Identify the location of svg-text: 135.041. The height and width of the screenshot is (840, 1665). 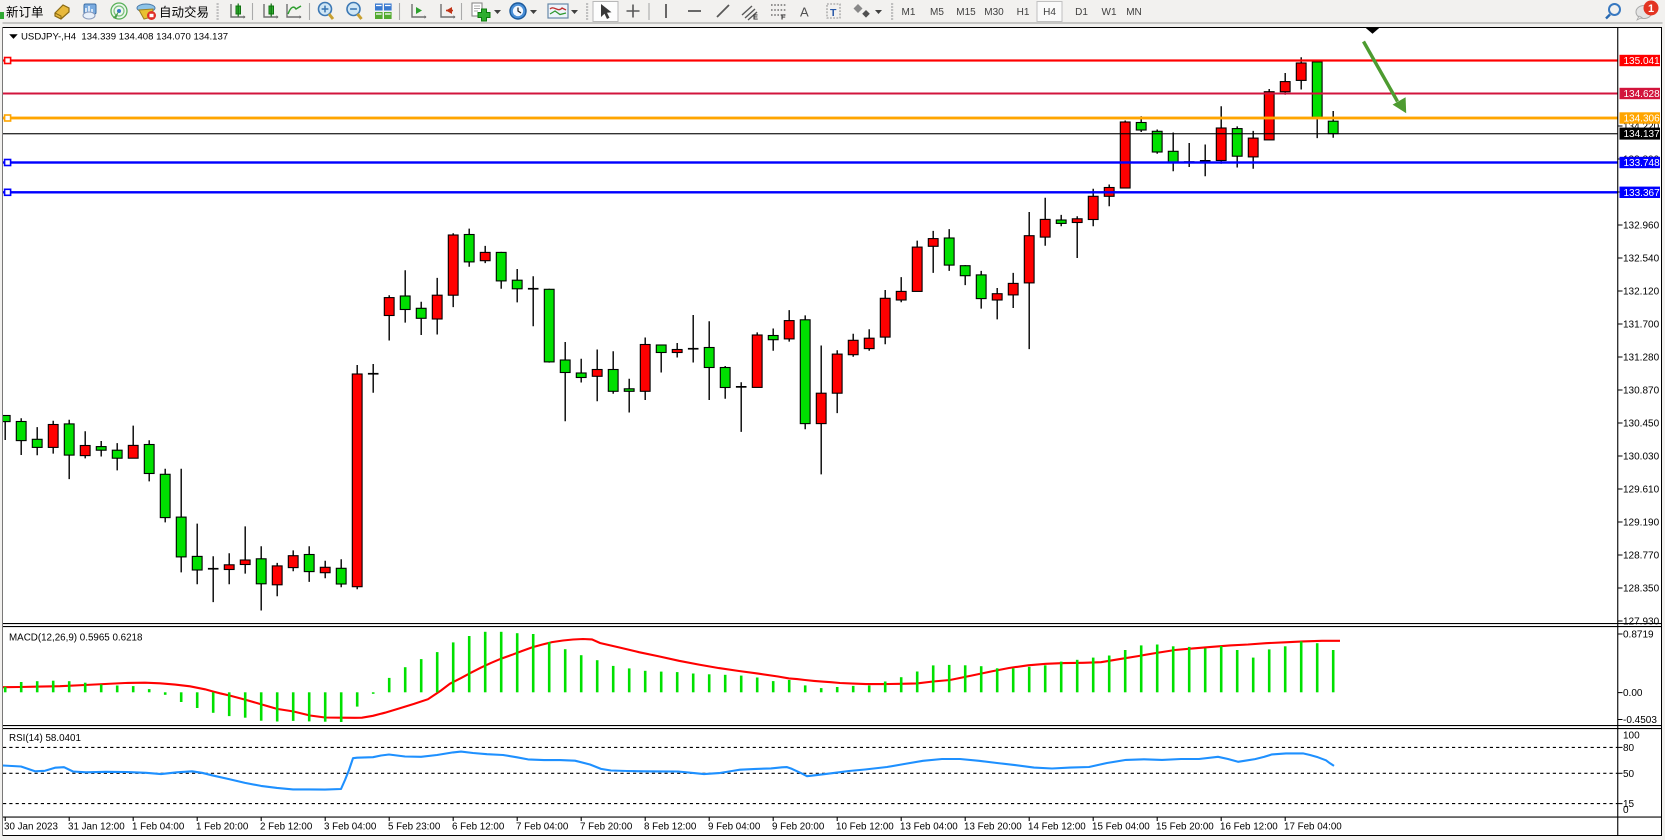
(1642, 61).